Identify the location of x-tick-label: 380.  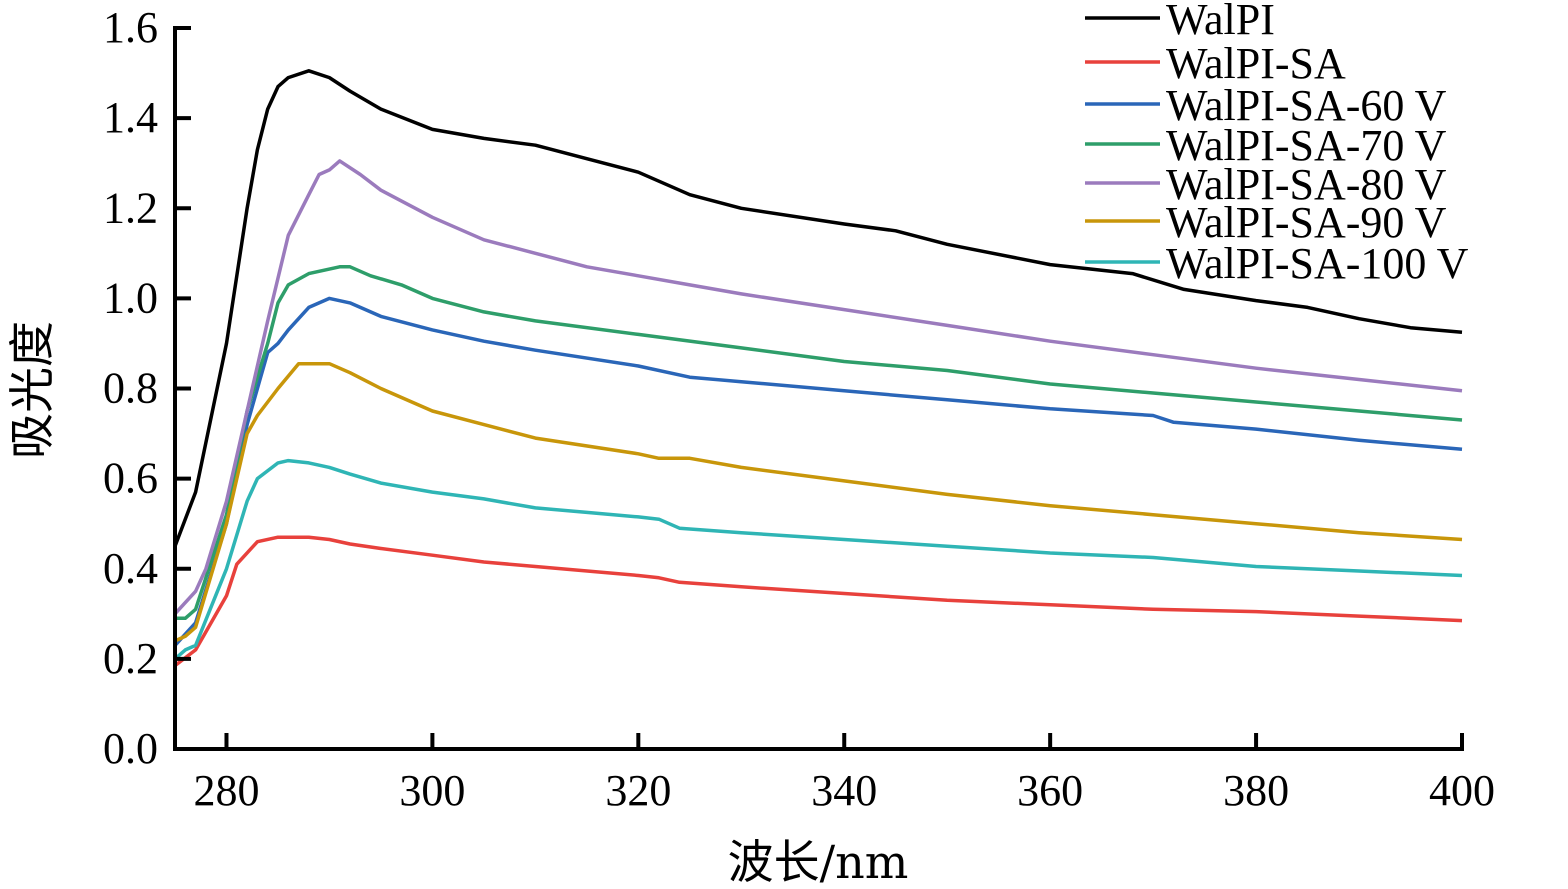
(1256, 790).